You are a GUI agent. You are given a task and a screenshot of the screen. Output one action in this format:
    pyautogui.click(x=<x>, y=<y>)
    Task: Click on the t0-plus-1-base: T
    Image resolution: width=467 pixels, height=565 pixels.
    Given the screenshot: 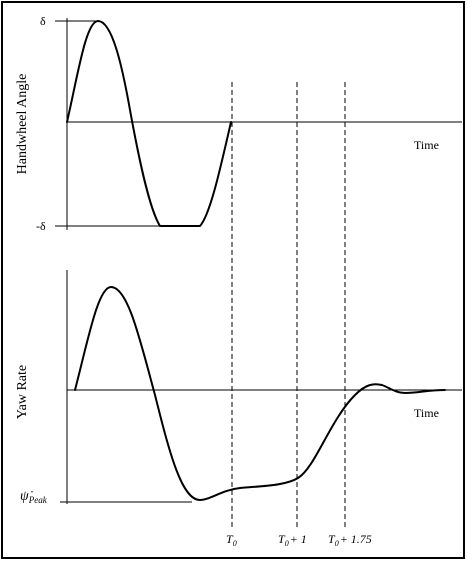 What is the action you would take?
    pyautogui.click(x=282, y=539)
    